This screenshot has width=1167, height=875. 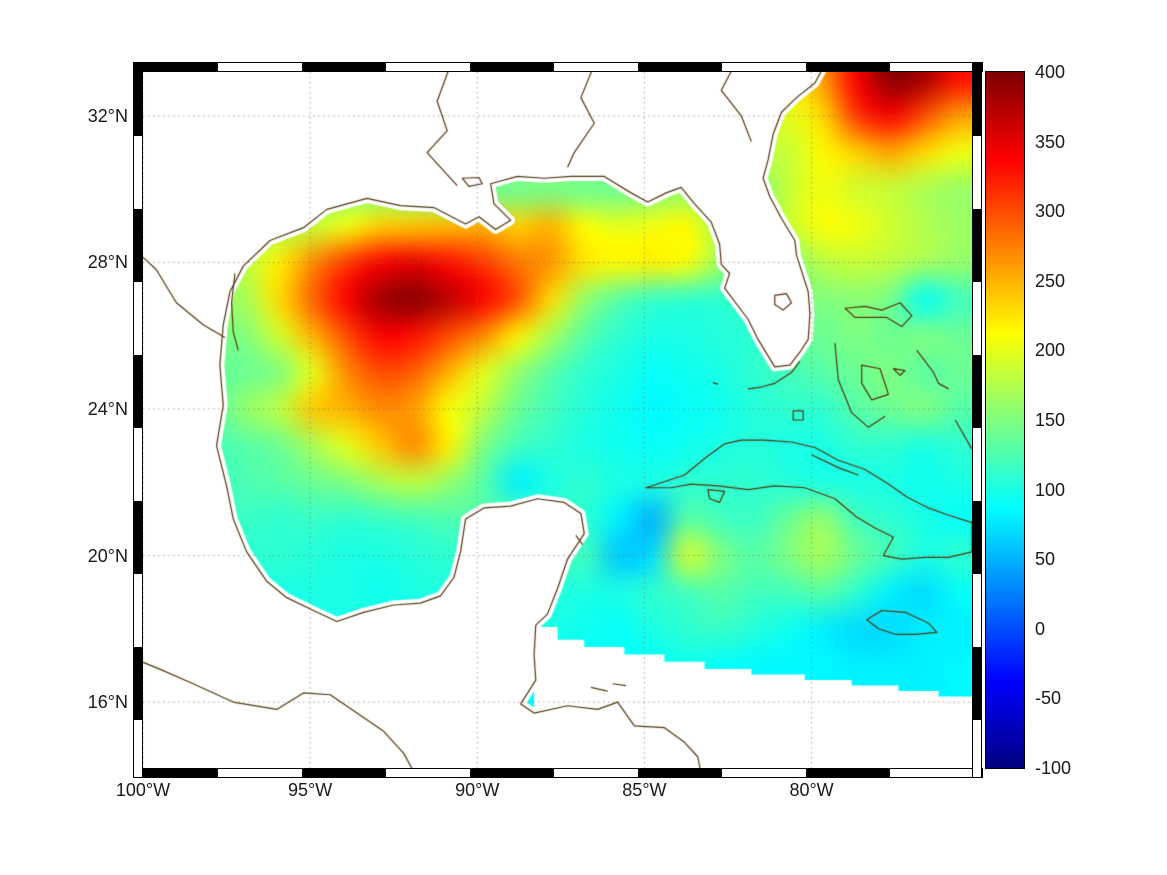 What do you see at coordinates (558, 67) in the screenshot?
I see `plot-frame-top` at bounding box center [558, 67].